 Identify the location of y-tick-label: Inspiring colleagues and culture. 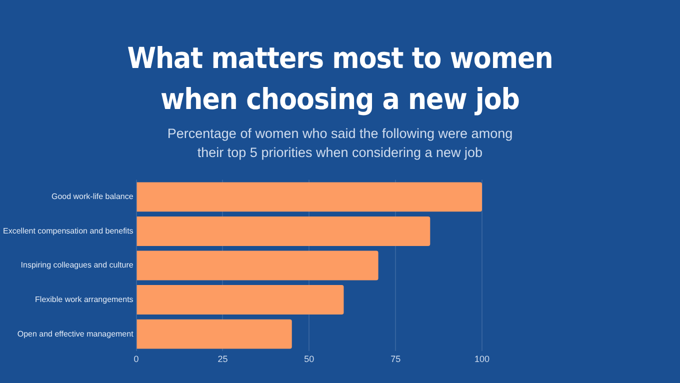
(77, 265).